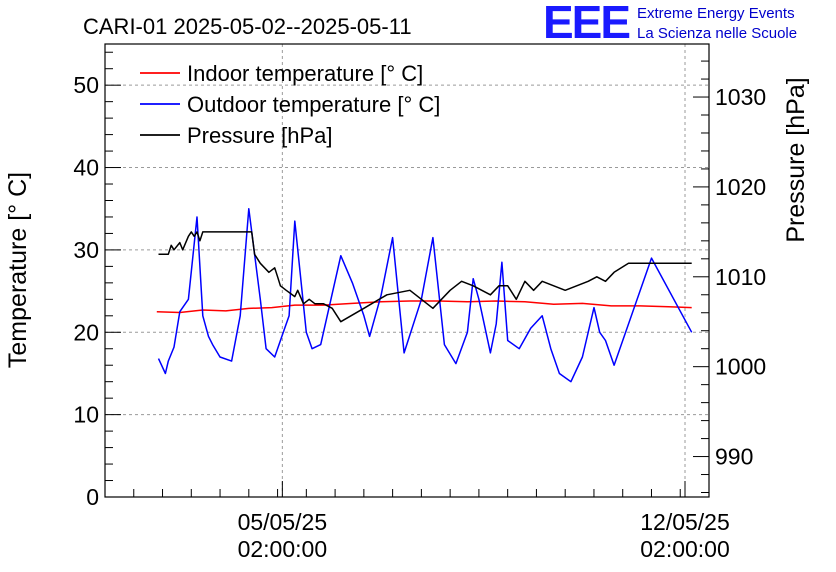 The height and width of the screenshot is (572, 836). I want to click on right-axis: 990 1000 1010 1020 1030, so click(729, 277).